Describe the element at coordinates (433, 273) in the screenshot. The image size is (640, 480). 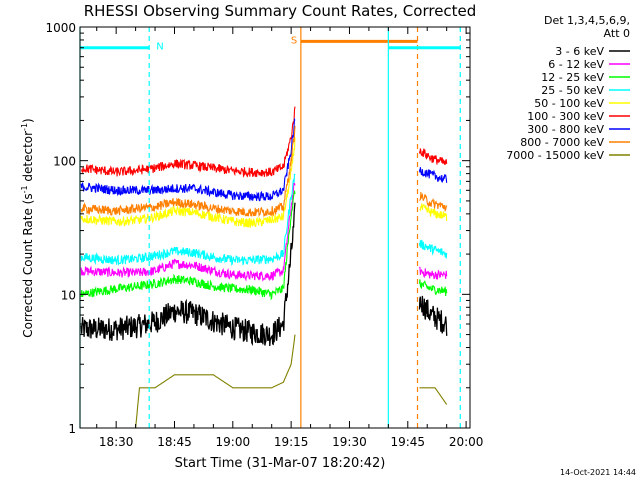
I see `series-line-1-b` at that location.